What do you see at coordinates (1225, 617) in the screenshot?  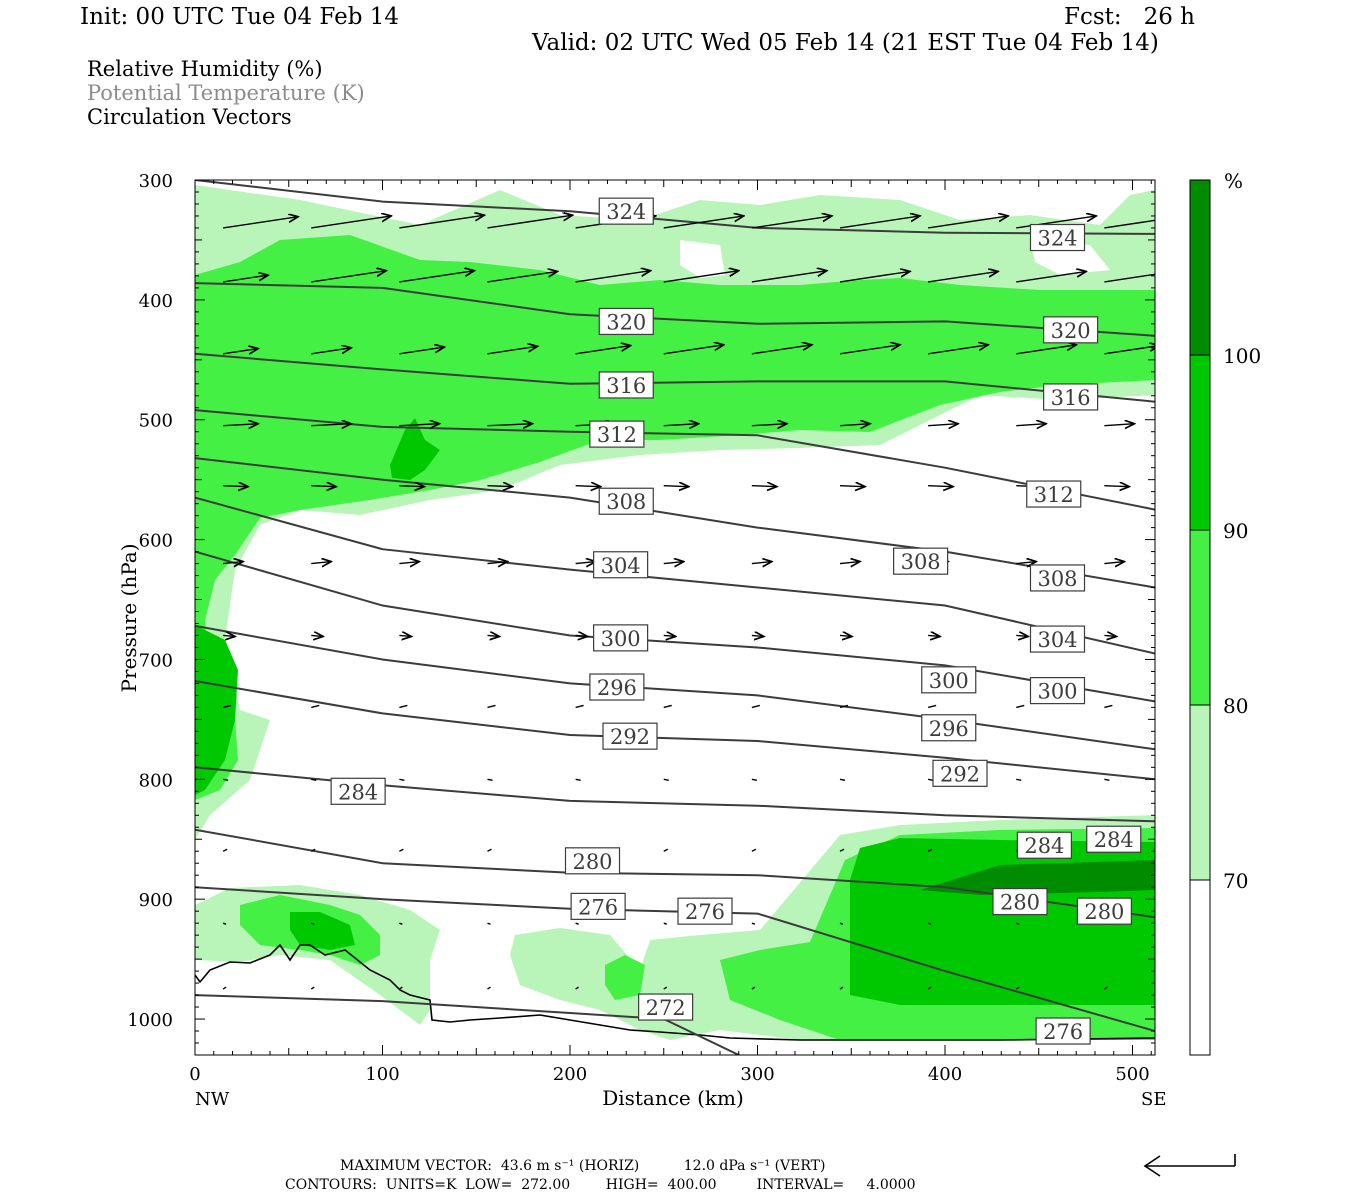 I see `rh-colorbar: 100 90 80 70` at bounding box center [1225, 617].